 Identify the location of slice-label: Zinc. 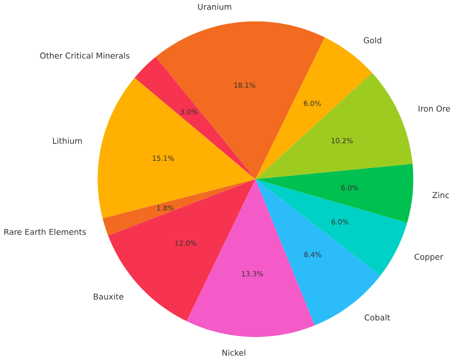
(440, 195).